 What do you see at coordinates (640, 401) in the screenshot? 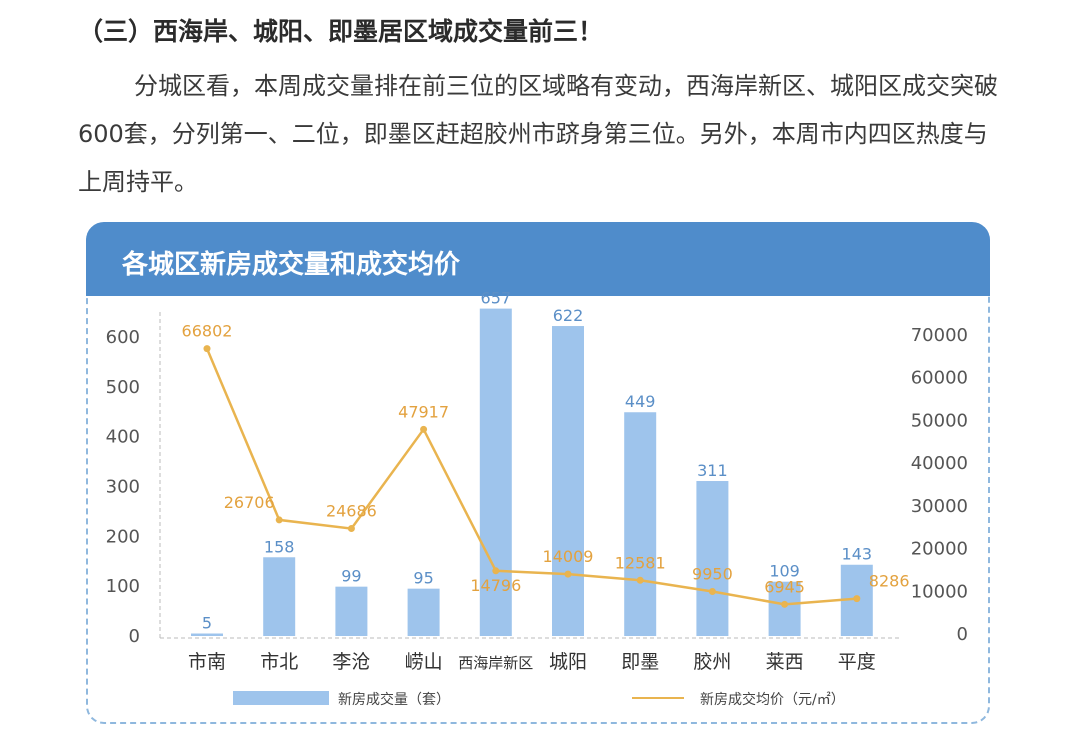
I see `bar-data-label: 449` at bounding box center [640, 401].